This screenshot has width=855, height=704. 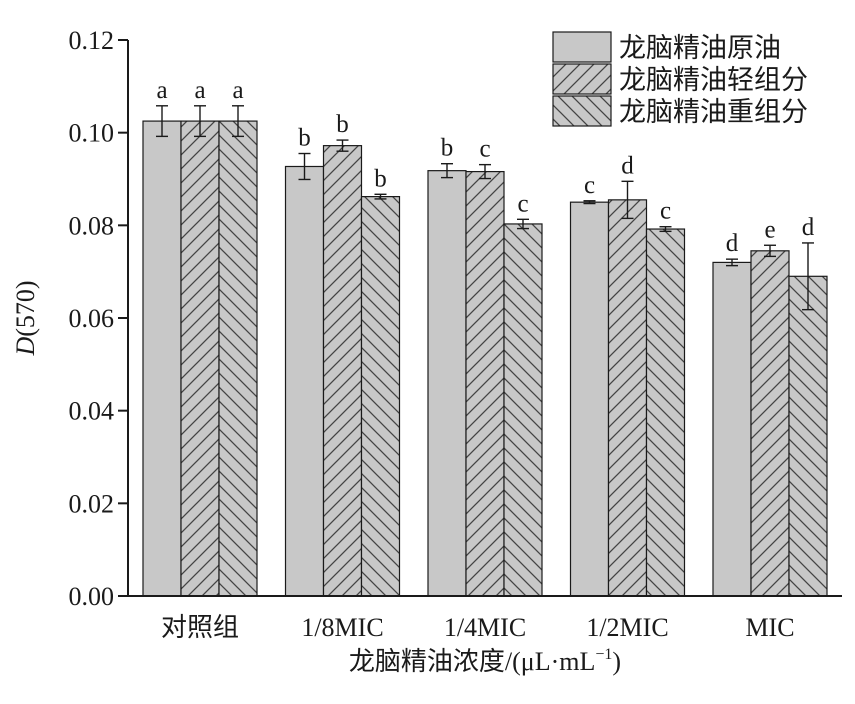 I want to click on y-tick-label: 0.00, so click(x=92, y=596).